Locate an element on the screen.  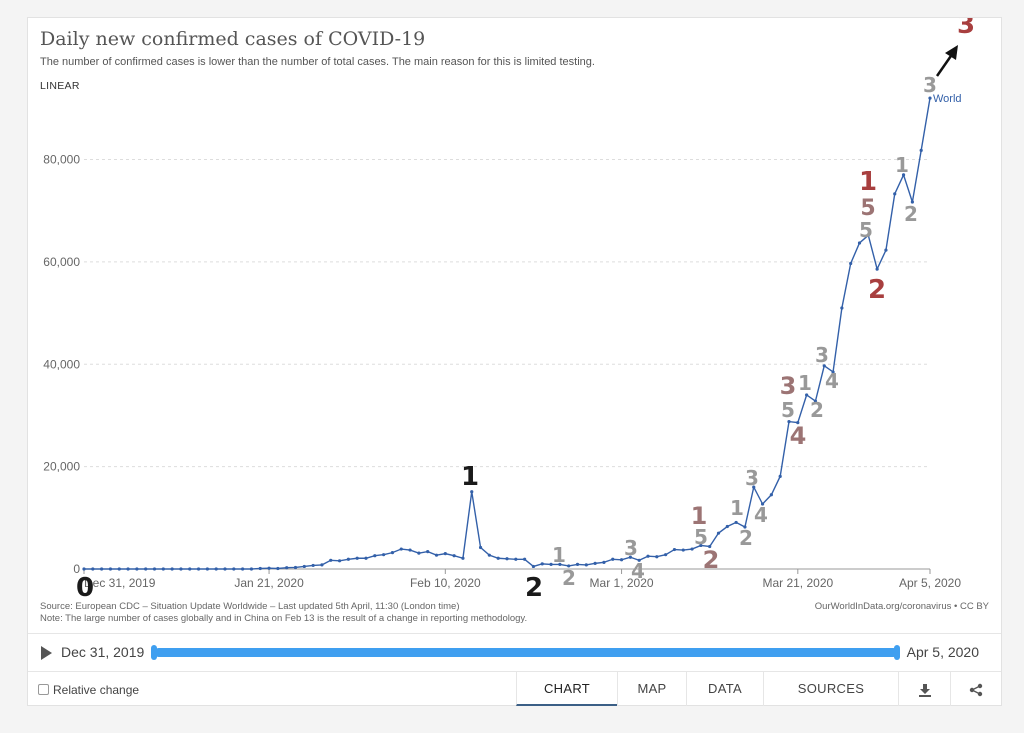
timeline-start-handle is located at coordinates (154, 652).